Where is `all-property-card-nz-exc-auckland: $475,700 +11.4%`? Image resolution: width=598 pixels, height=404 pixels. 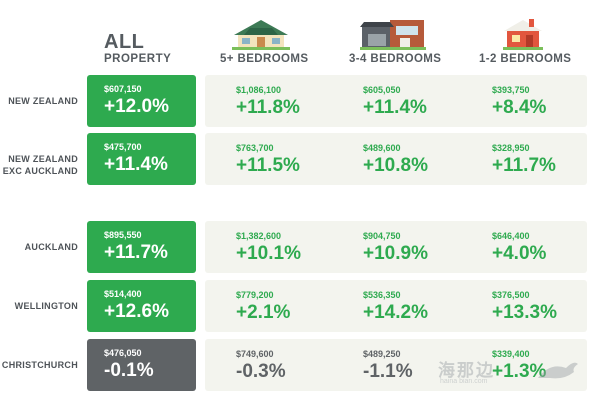 all-property-card-nz-exc-auckland: $475,700 +11.4% is located at coordinates (141, 159).